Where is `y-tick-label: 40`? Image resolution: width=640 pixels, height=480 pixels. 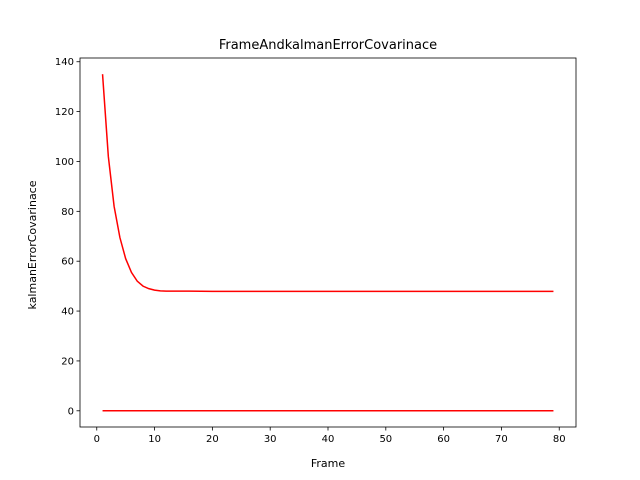
y-tick-label: 40 is located at coordinates (67, 312).